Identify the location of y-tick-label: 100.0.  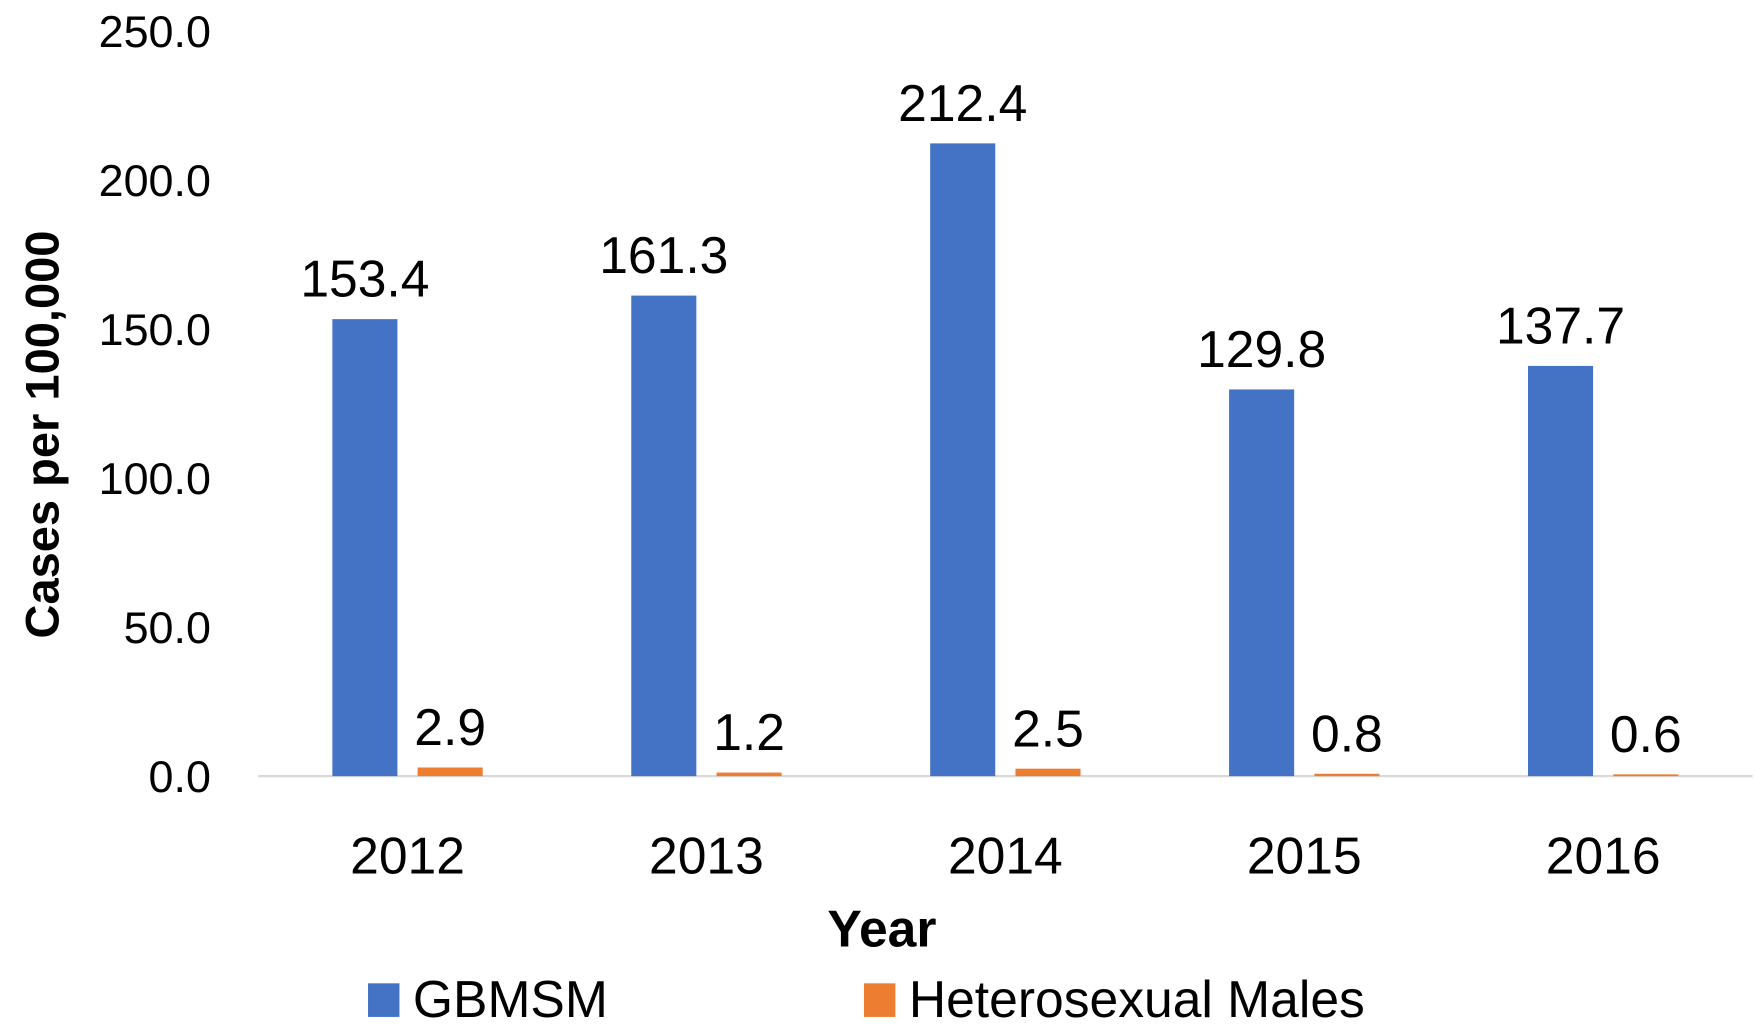
(155, 478).